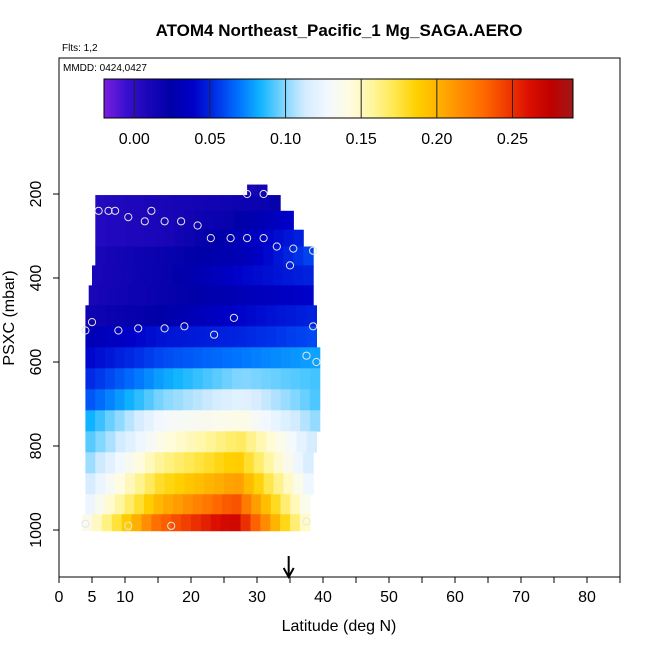 This screenshot has width=650, height=650. Describe the element at coordinates (134, 139) in the screenshot. I see `colorbar-tick-label: 0.00` at that location.